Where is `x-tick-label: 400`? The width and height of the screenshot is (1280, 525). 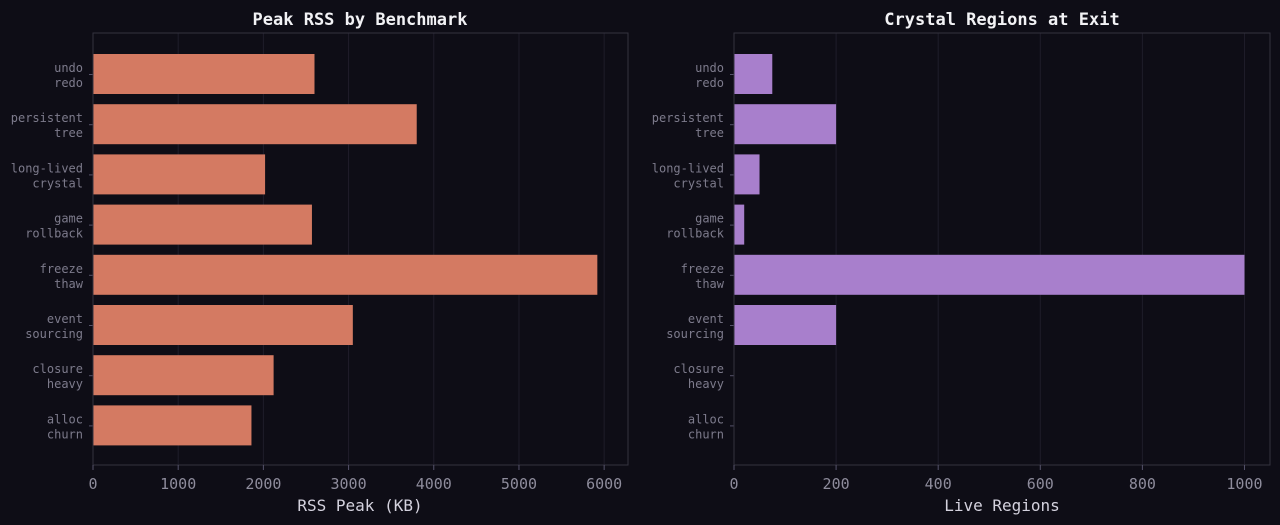 x-tick-label: 400 is located at coordinates (938, 484).